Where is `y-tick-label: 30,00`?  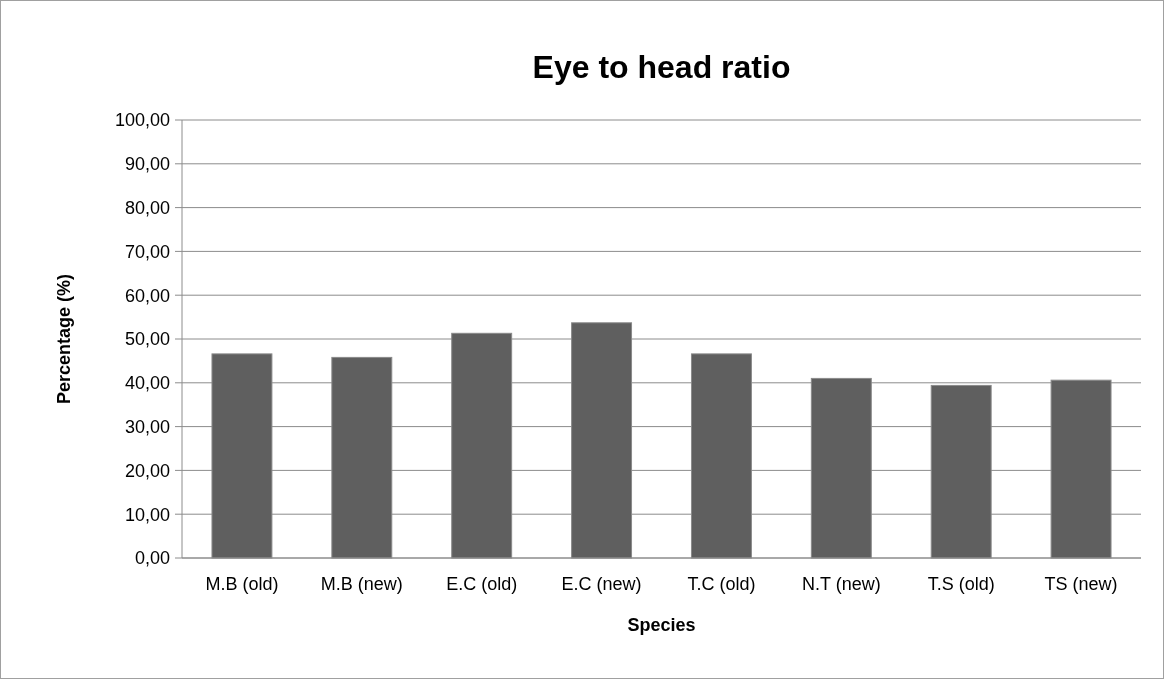 y-tick-label: 30,00 is located at coordinates (147, 426).